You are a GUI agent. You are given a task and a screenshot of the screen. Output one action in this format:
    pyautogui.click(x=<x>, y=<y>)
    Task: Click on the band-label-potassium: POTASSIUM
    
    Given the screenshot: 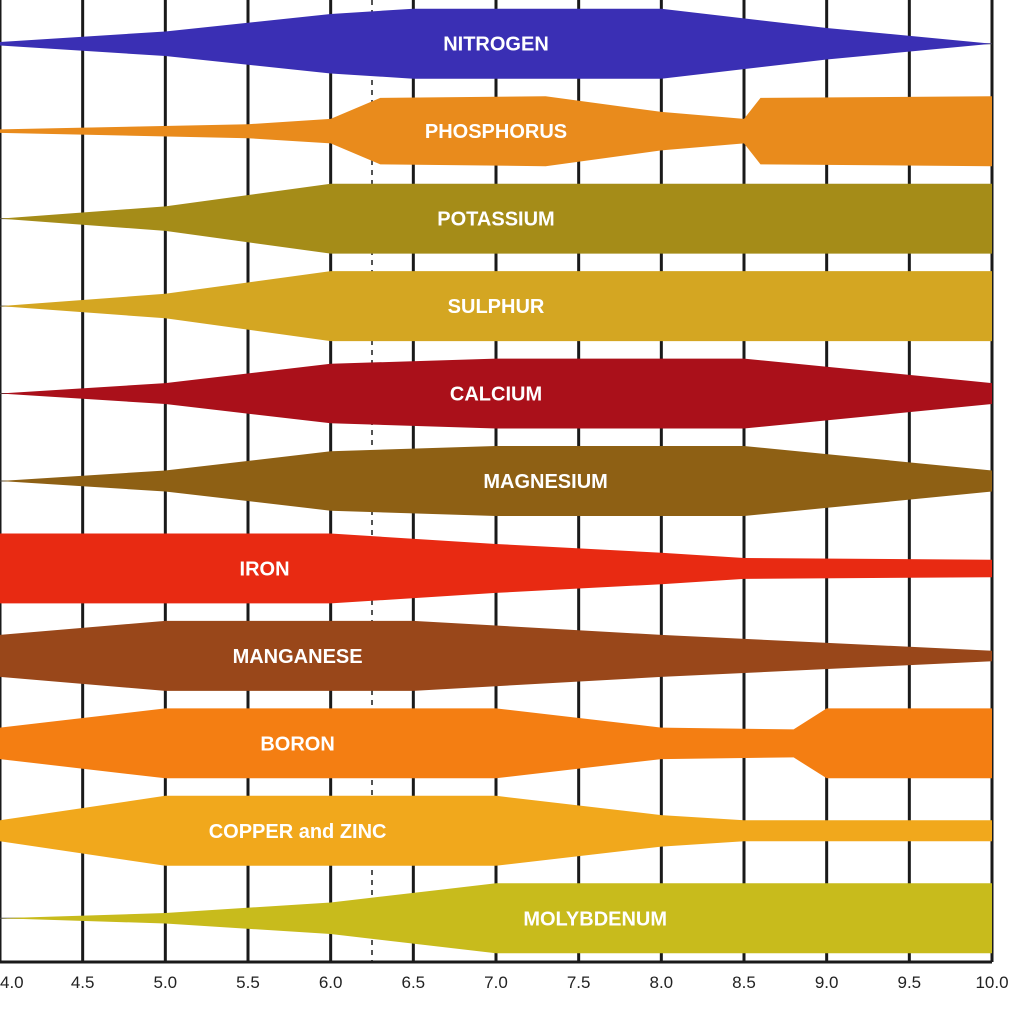 What is the action you would take?
    pyautogui.click(x=495, y=220)
    